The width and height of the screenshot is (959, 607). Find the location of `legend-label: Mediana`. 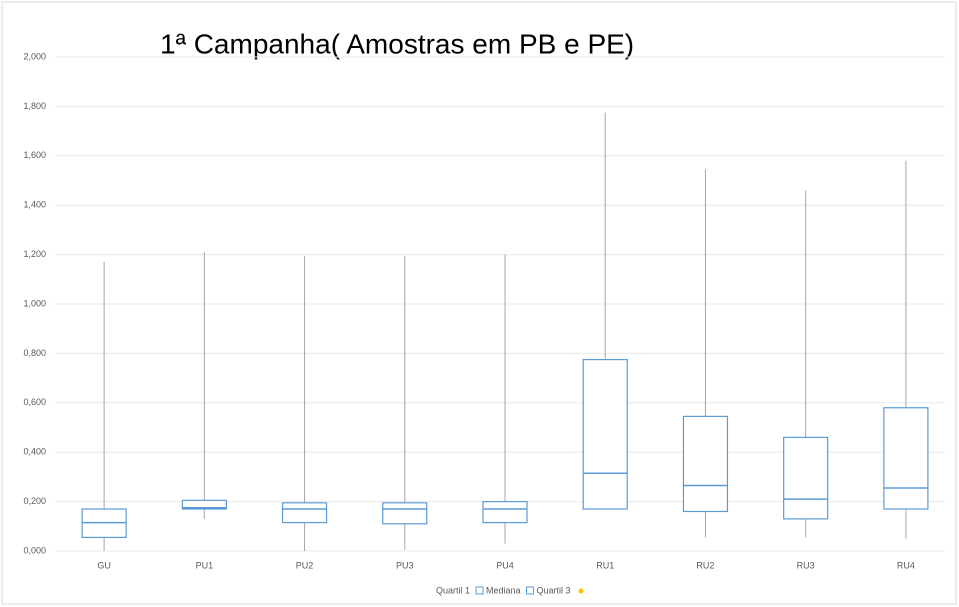

legend-label: Mediana is located at coordinates (503, 590).